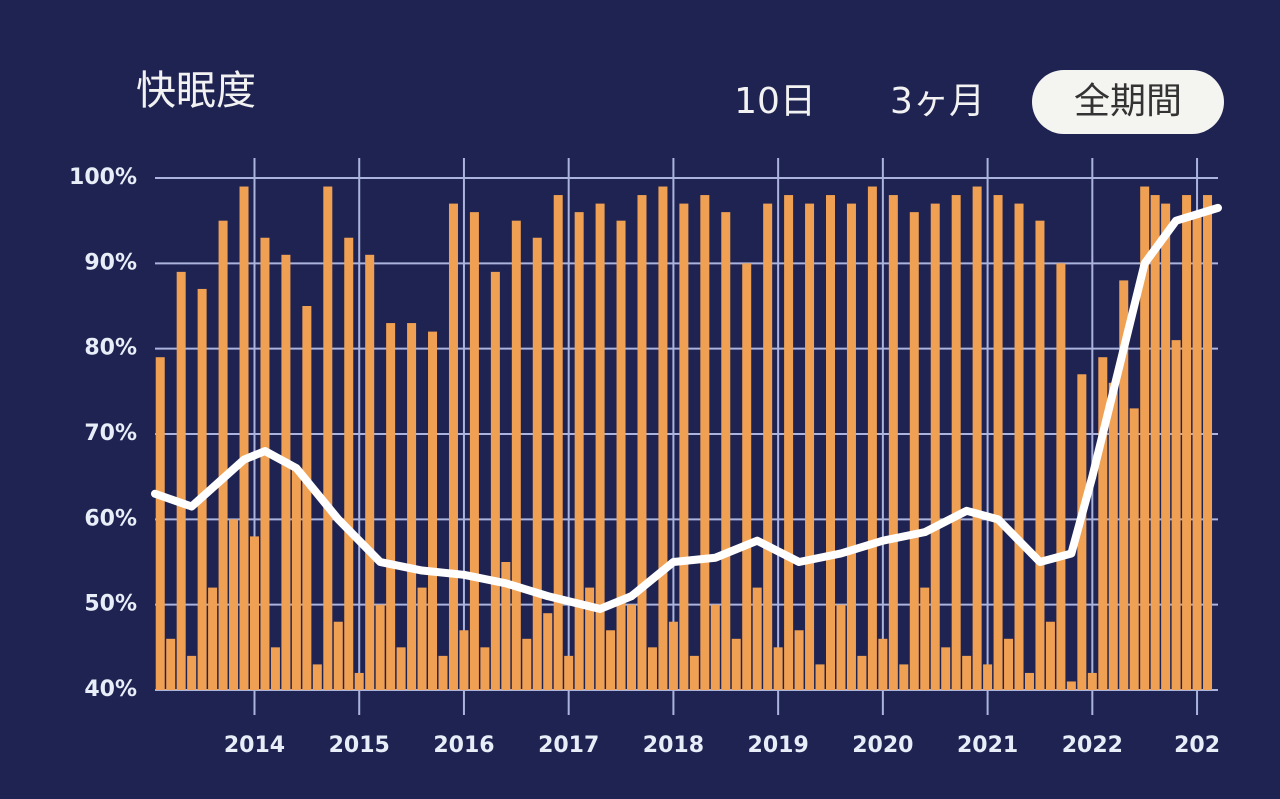 The height and width of the screenshot is (799, 1280). What do you see at coordinates (103, 177) in the screenshot?
I see `y-tick-label: 100%` at bounding box center [103, 177].